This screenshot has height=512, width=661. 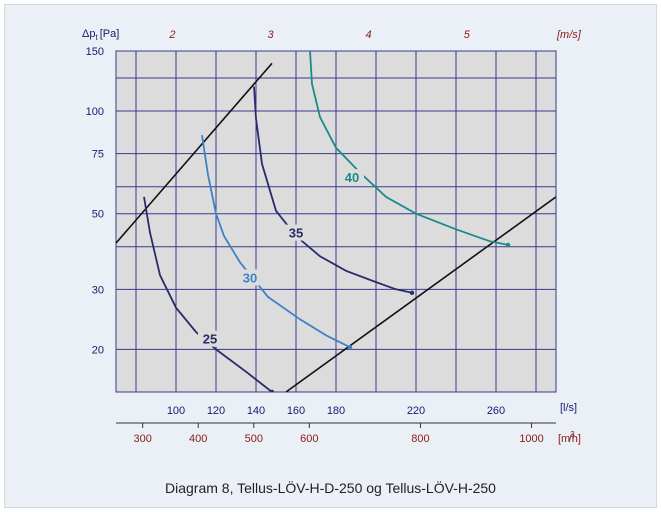 I want to click on curve-label-30: 30, so click(x=250, y=277).